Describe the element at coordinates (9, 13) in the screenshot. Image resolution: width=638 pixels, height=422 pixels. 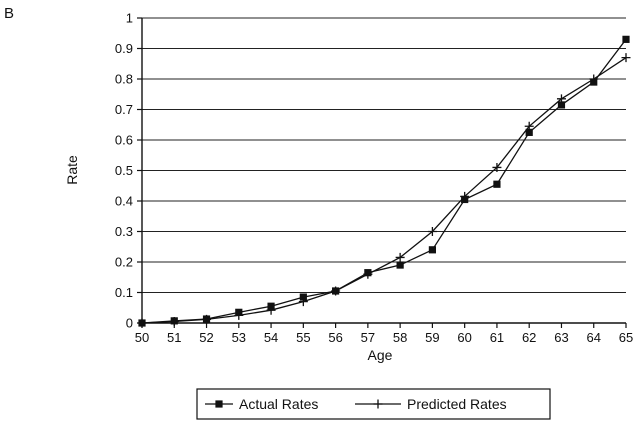
I see `panel-label: B` at that location.